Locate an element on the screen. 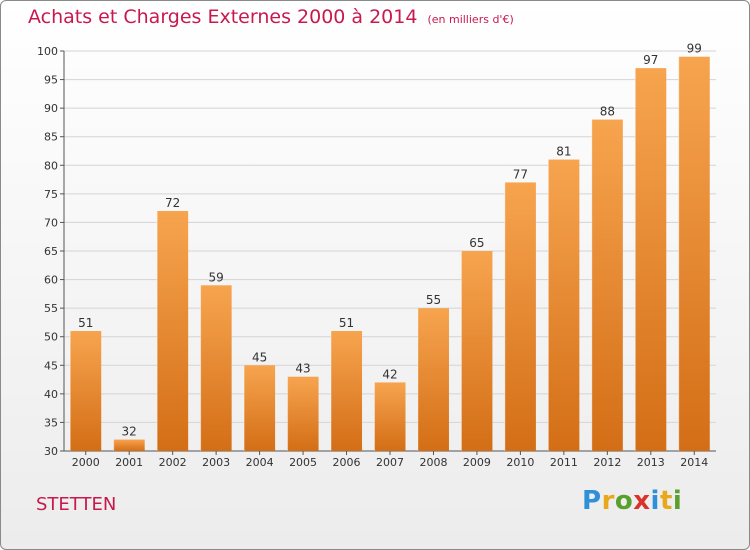 This screenshot has height=550, width=750. x-tick-label: 2005 is located at coordinates (303, 462).